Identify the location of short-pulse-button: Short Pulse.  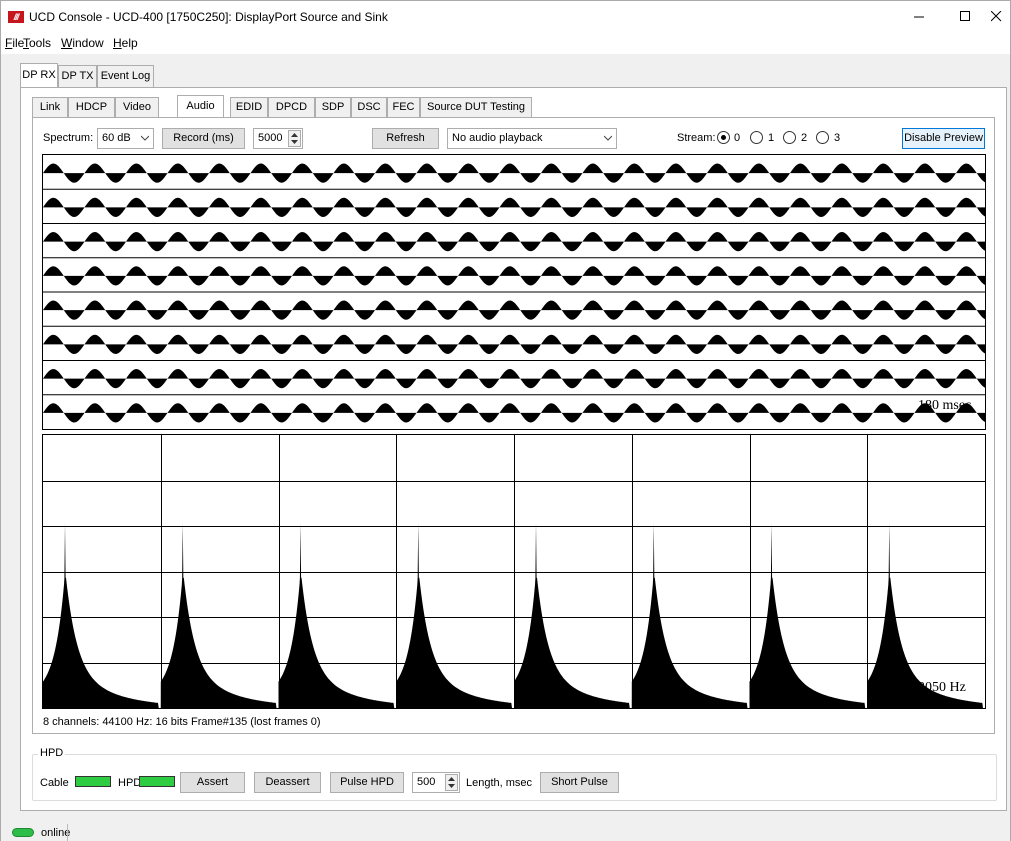
(579, 782).